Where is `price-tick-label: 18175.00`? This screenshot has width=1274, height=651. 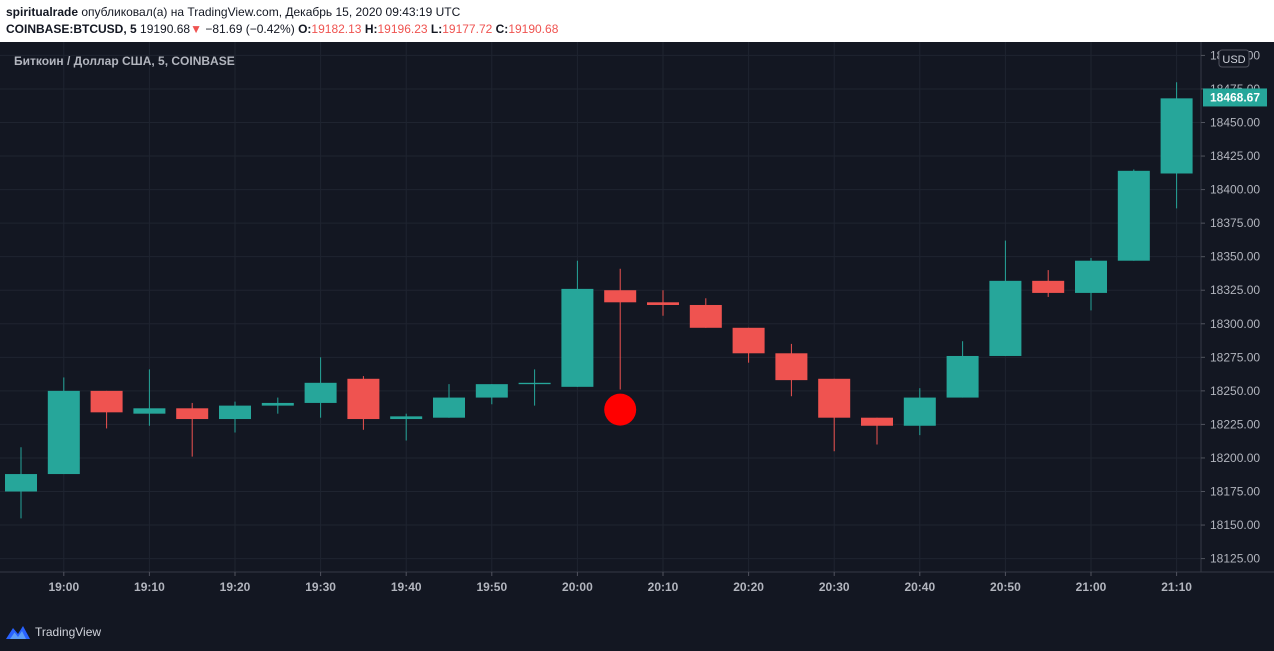 price-tick-label: 18175.00 is located at coordinates (1235, 491).